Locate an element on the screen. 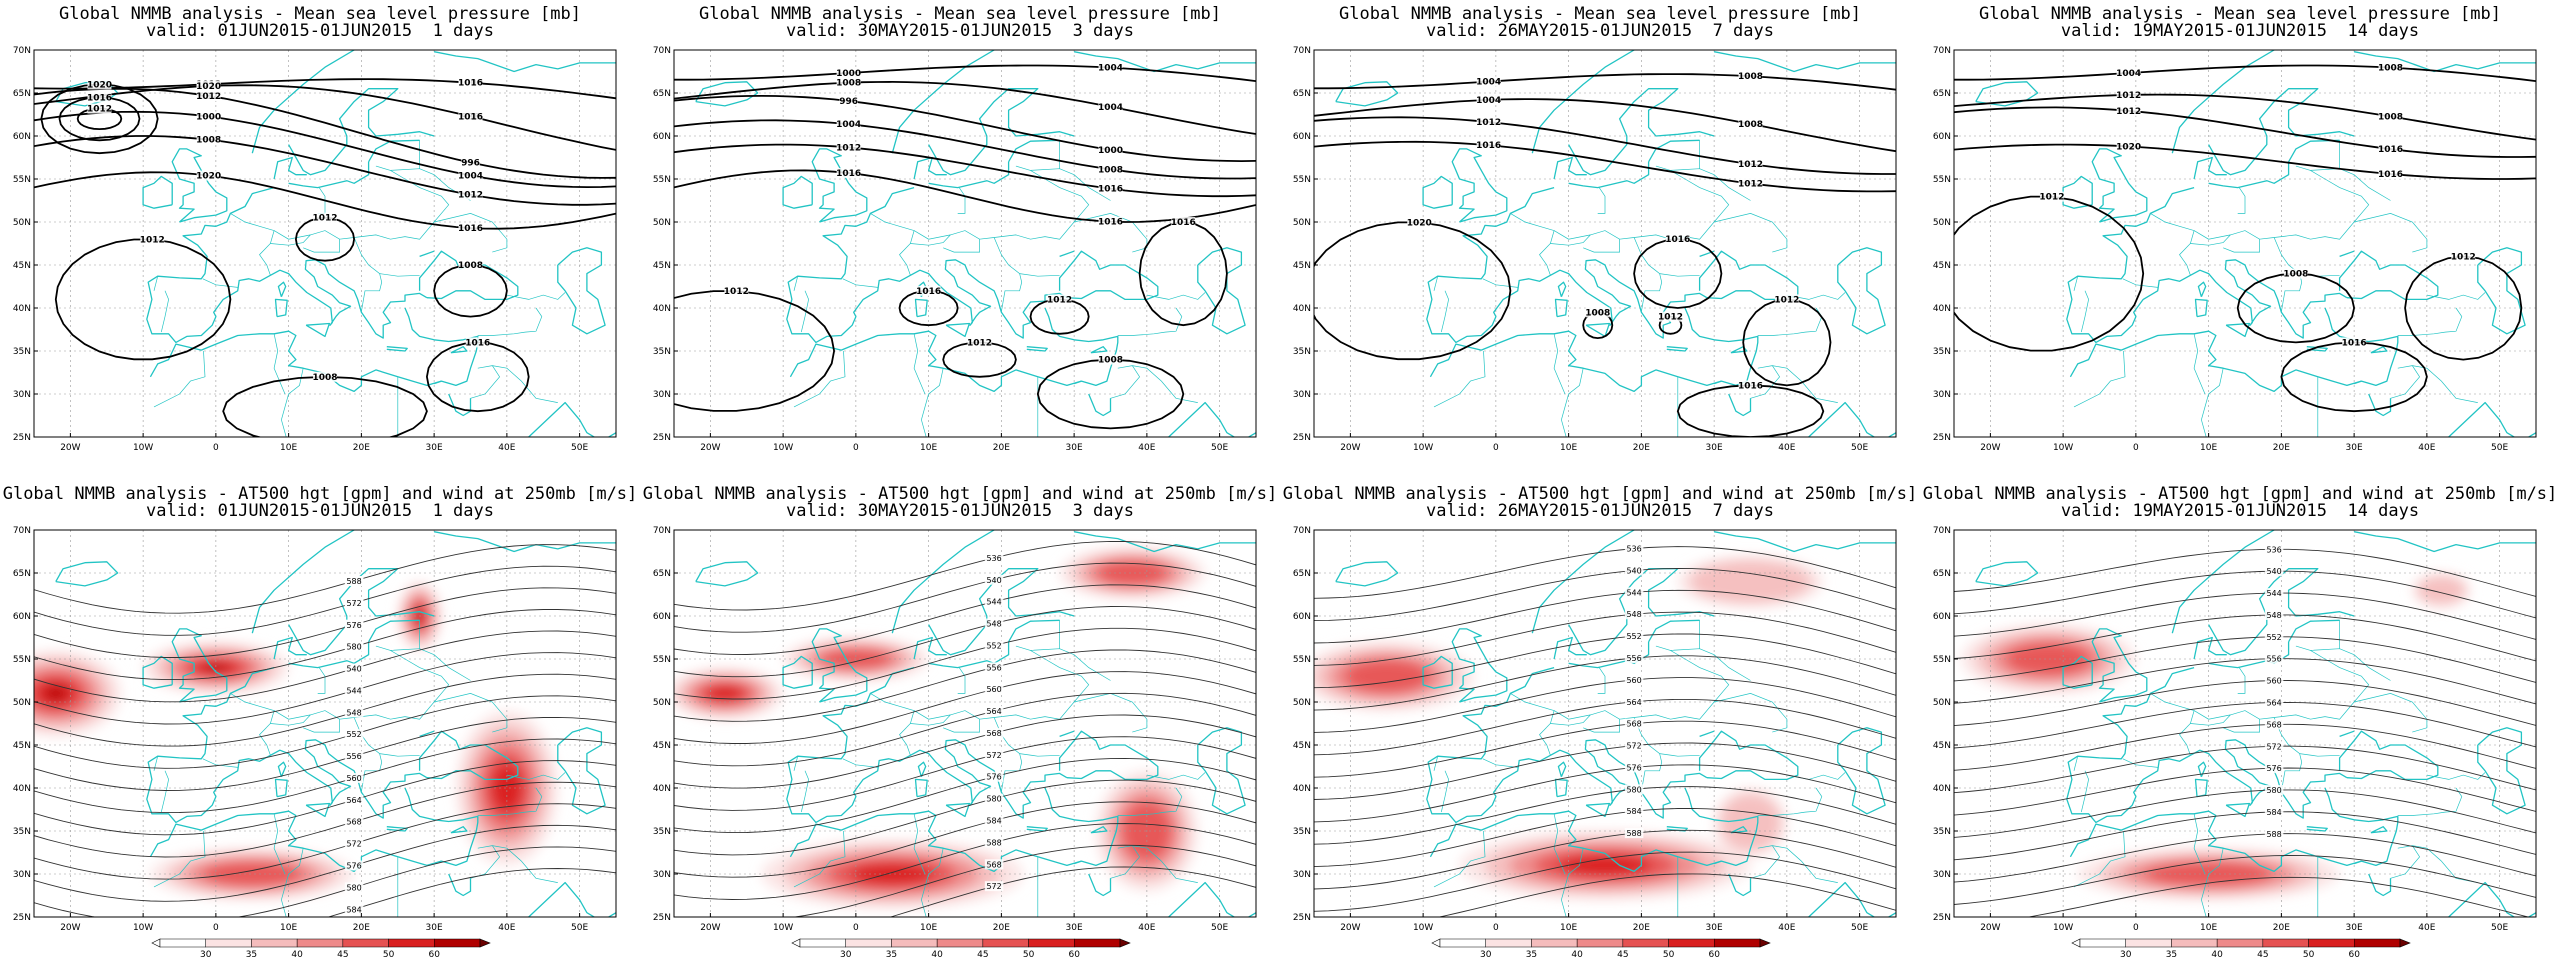 This screenshot has height=960, width=2560. lon-tick-label: 10W is located at coordinates (783, 928).